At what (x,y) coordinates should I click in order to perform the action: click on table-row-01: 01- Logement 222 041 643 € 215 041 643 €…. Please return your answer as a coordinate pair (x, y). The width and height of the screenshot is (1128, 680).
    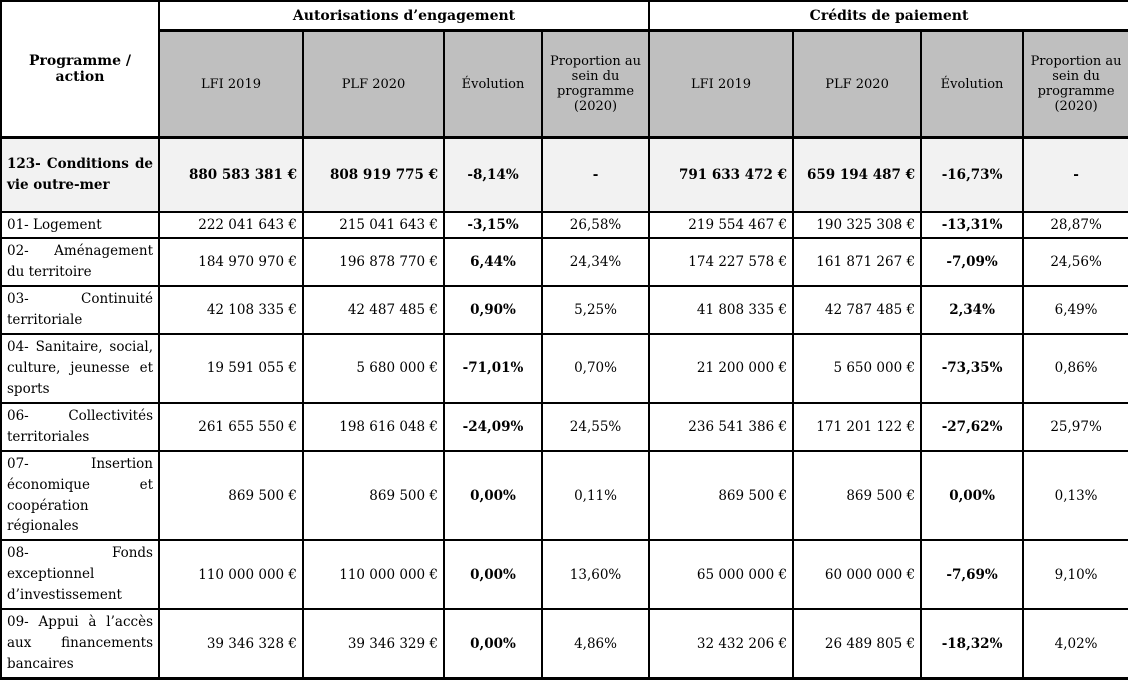
    Looking at the image, I should click on (564, 225).